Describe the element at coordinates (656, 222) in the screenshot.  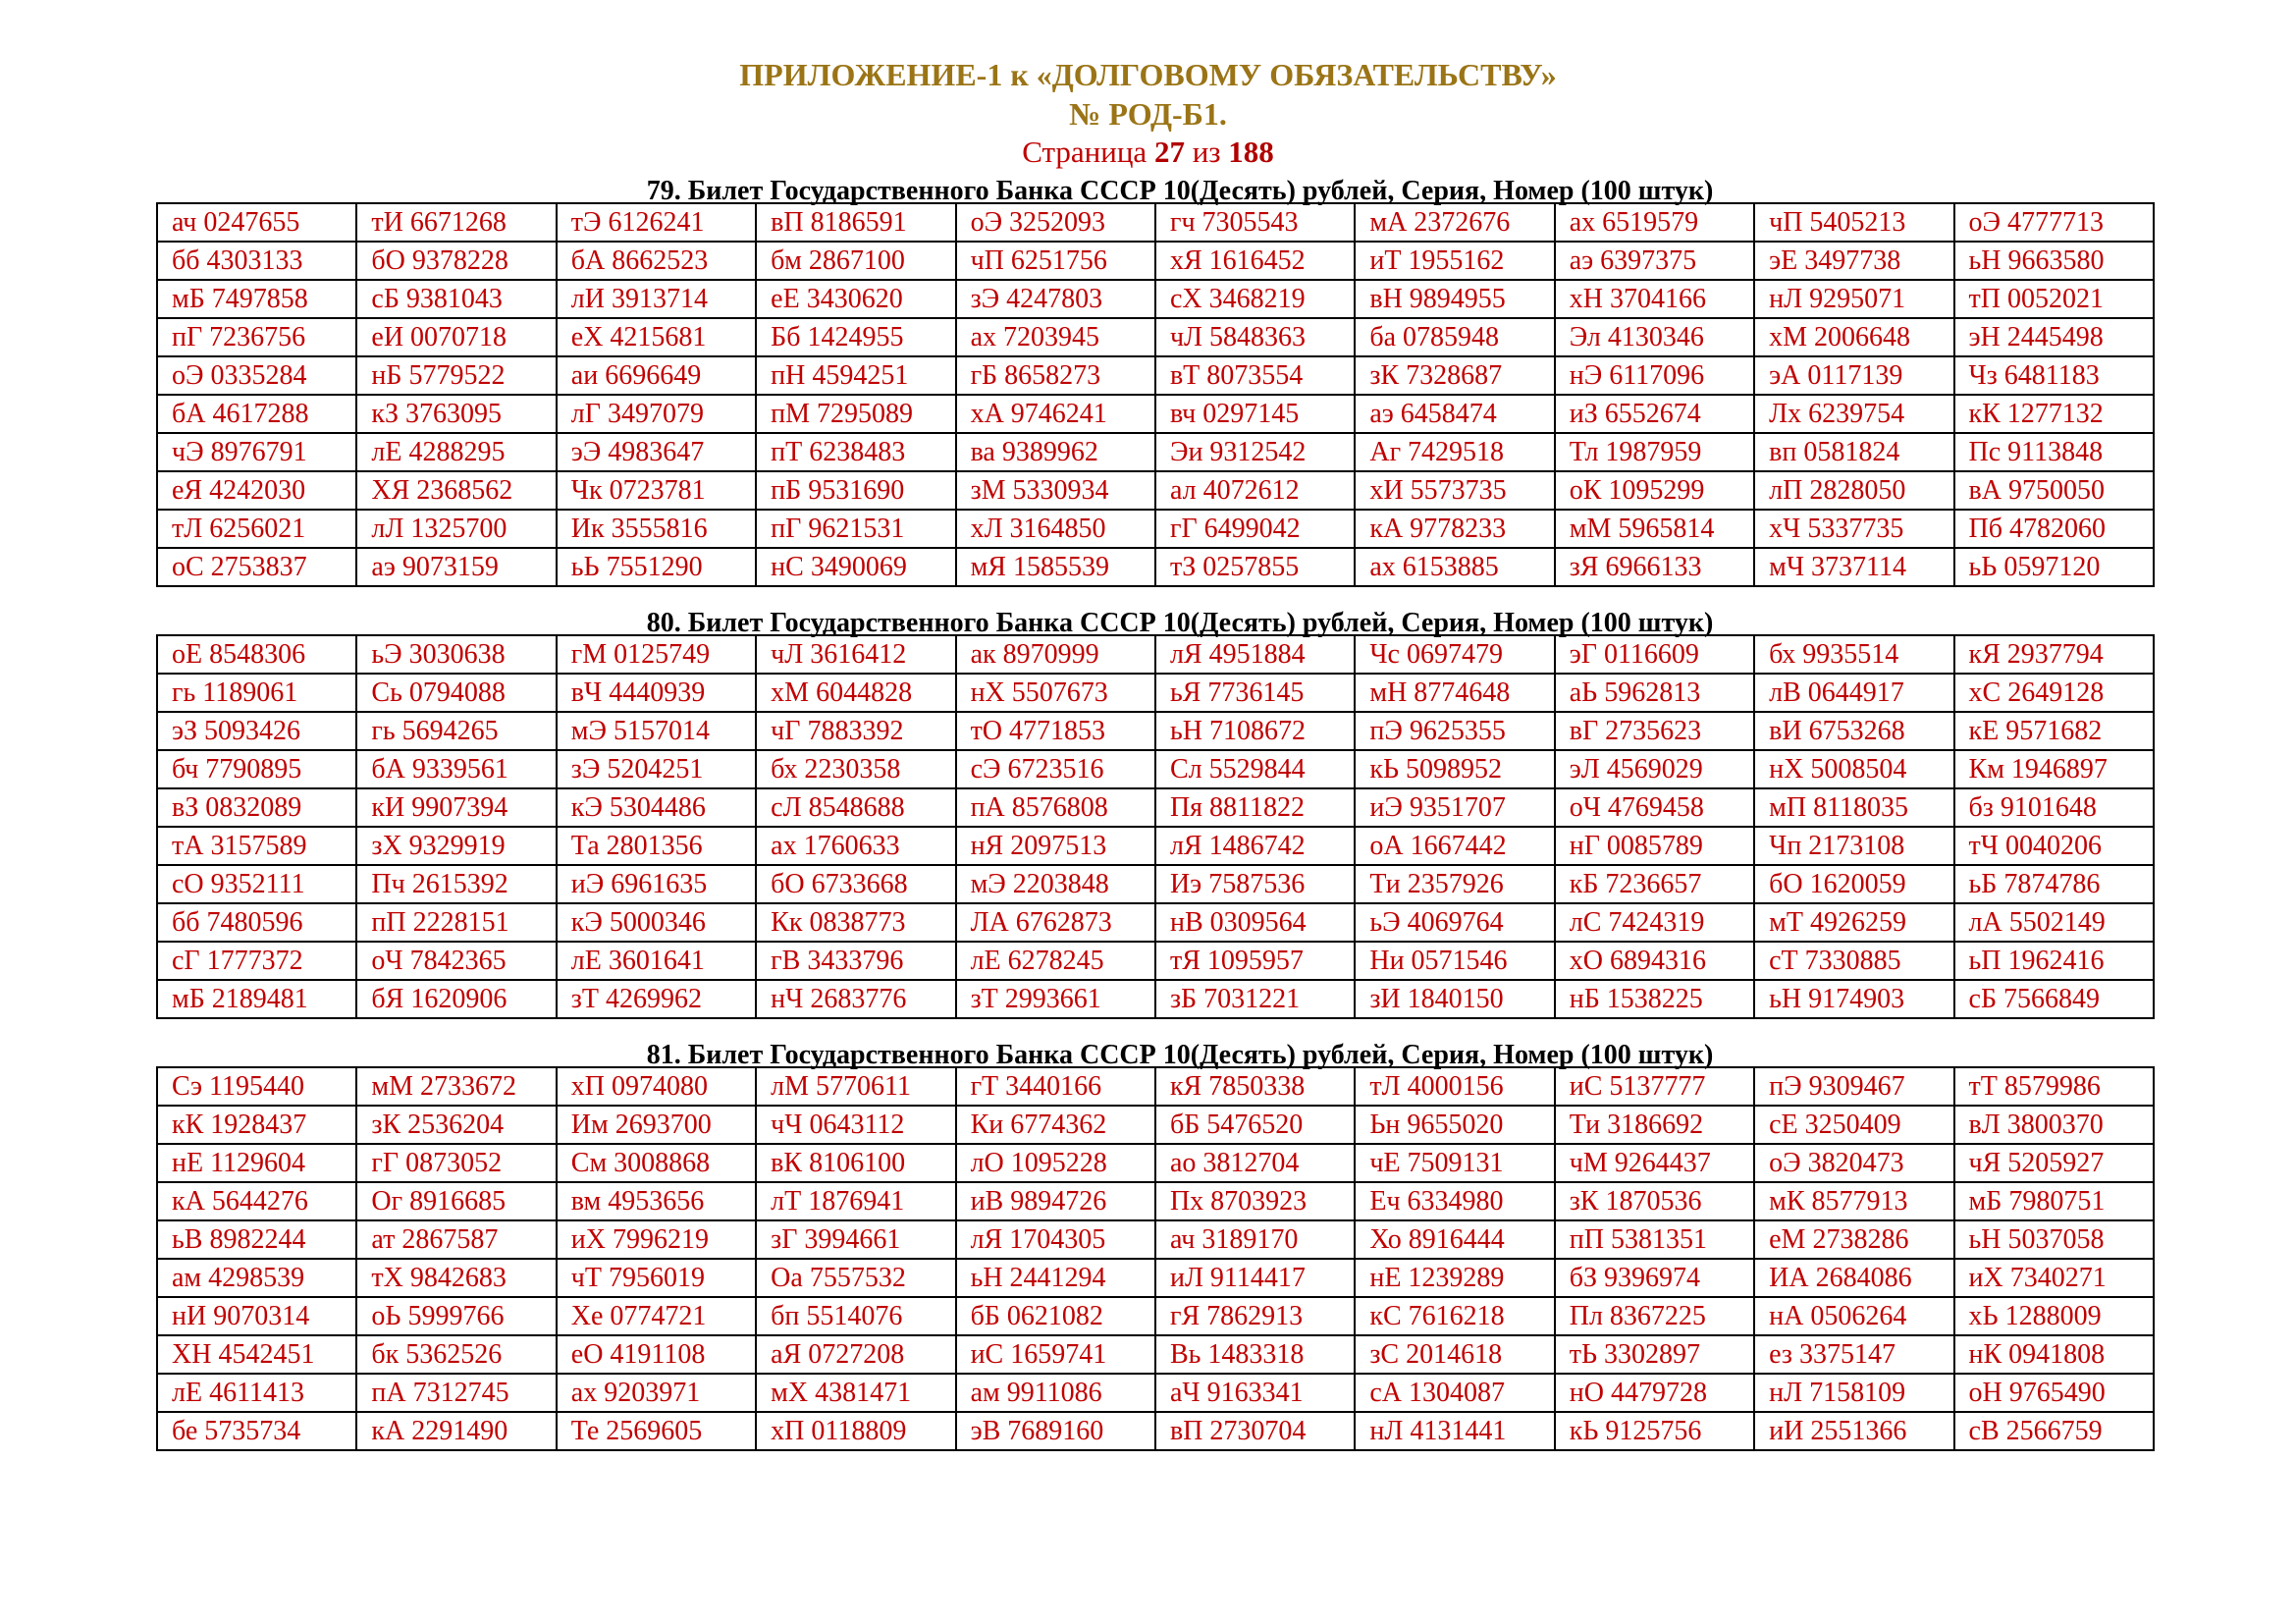
I see `serial-number-cell: тЭ 6126241` at that location.